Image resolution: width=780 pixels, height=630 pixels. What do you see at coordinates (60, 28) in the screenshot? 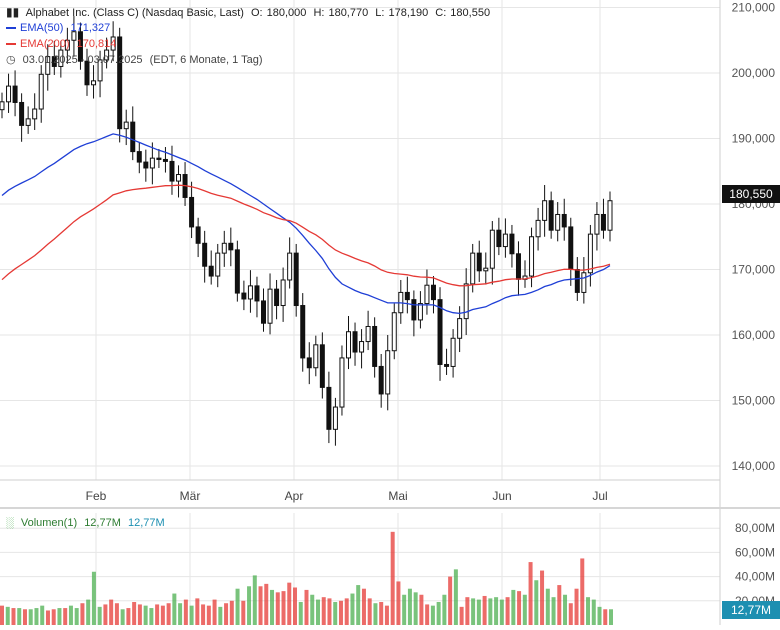
I see `ema50-legend: EMA(50) 171,327` at bounding box center [60, 28].